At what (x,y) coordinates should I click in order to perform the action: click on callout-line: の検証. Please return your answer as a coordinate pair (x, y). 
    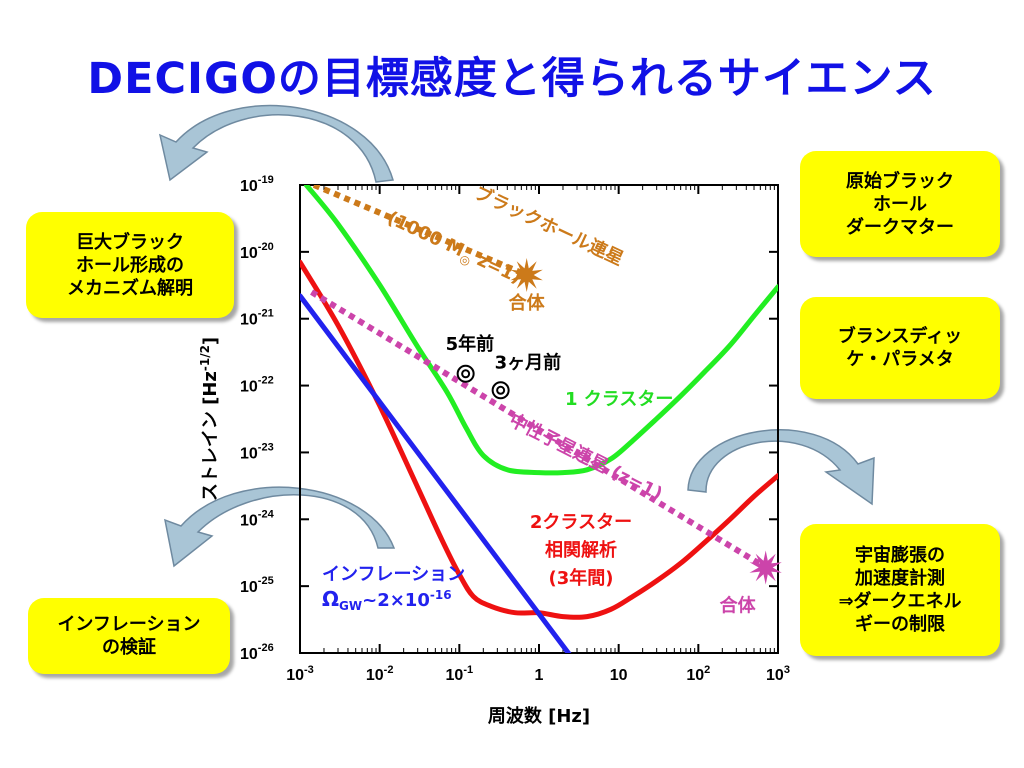
    Looking at the image, I should click on (128, 647).